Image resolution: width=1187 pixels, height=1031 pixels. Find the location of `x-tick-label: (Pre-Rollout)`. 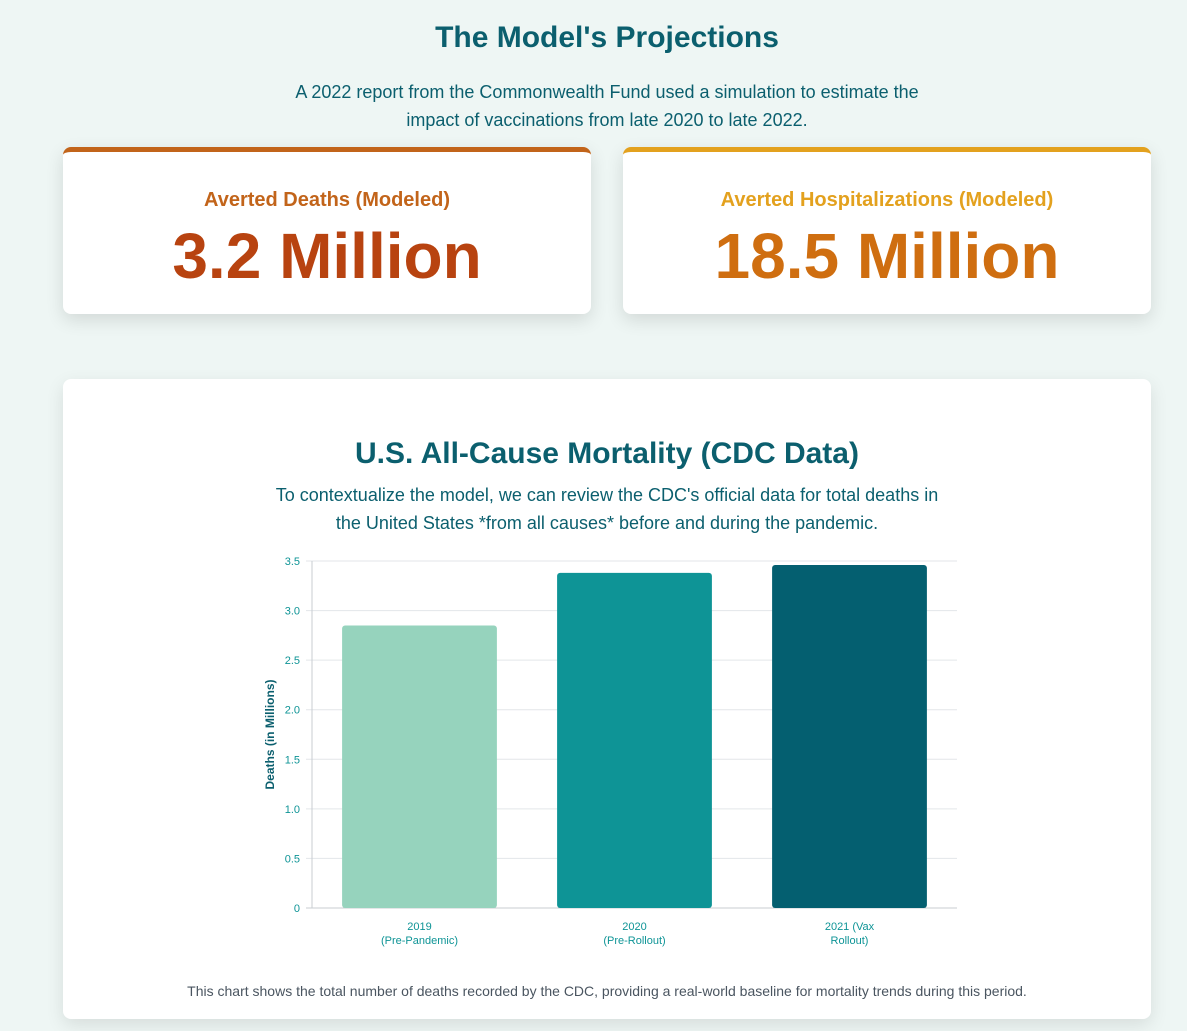

x-tick-label: (Pre-Rollout) is located at coordinates (634, 941).